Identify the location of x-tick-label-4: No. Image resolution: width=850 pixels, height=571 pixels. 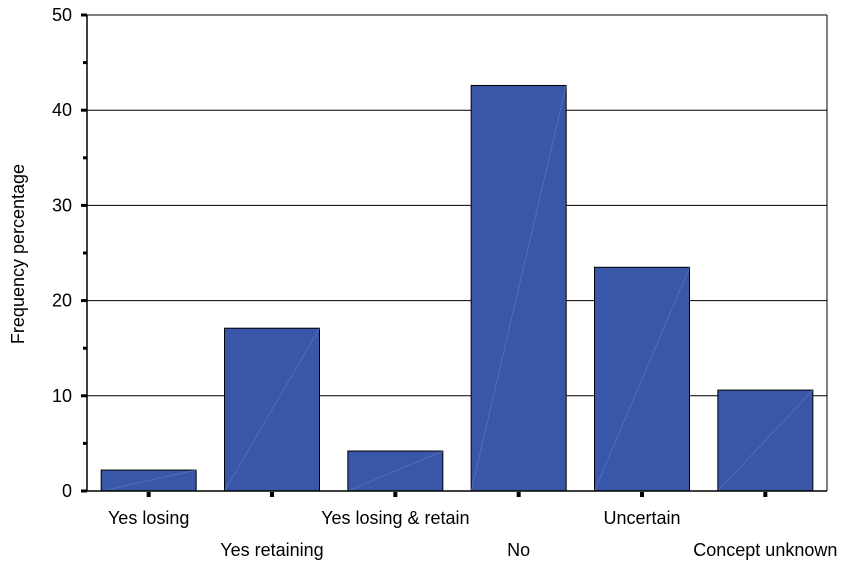
(518, 550).